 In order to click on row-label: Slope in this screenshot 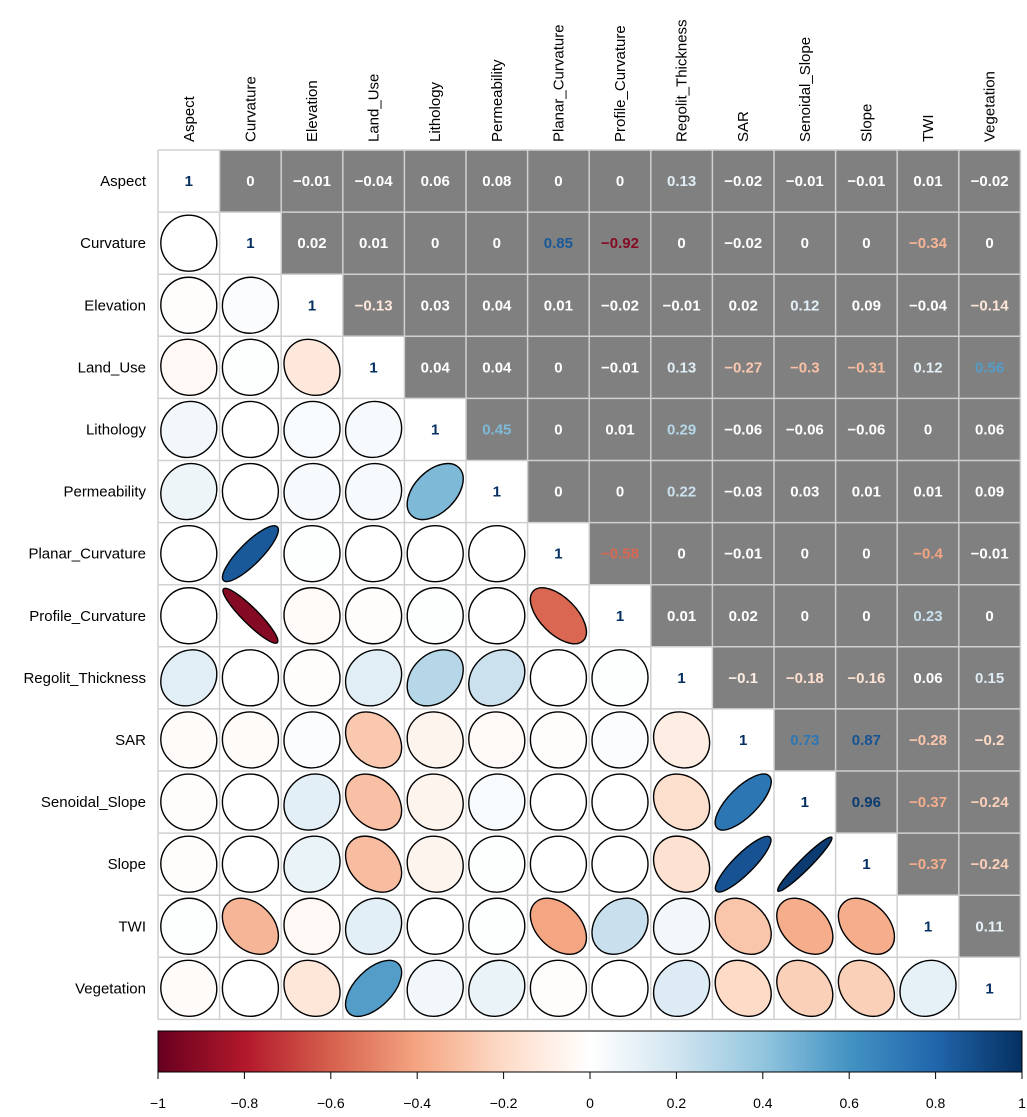, I will do `click(127, 864)`.